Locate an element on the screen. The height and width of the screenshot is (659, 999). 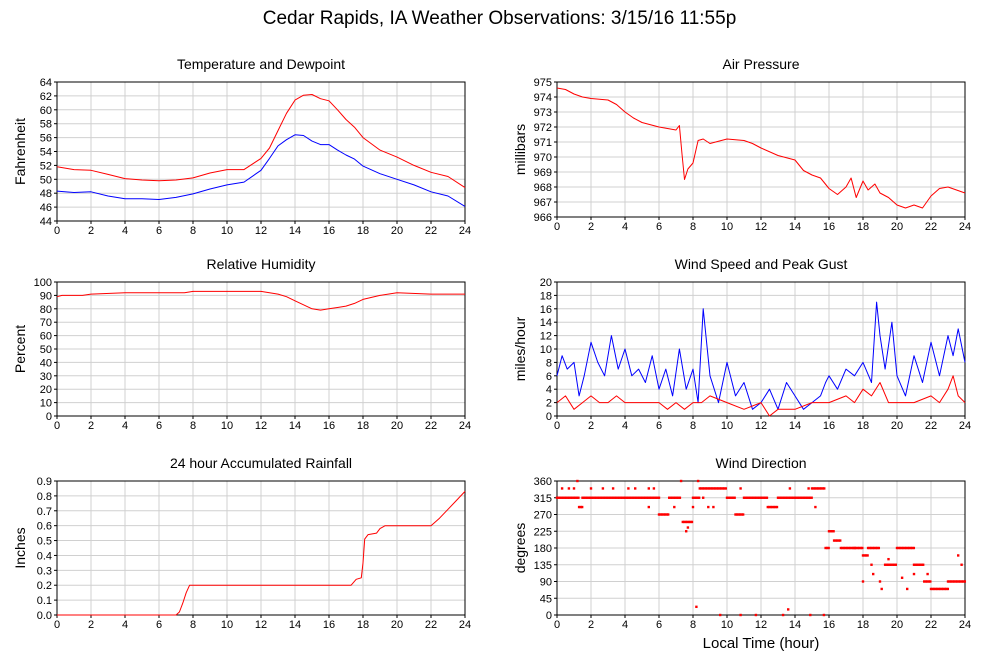
y-tick-label: 972 is located at coordinates (543, 128).